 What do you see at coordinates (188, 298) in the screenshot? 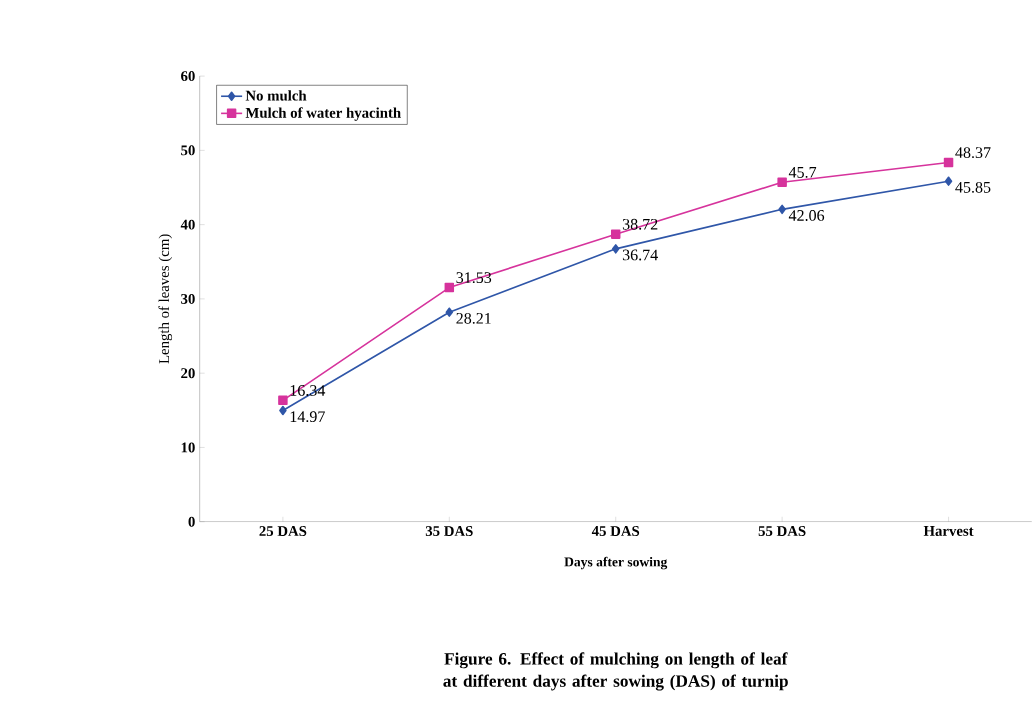
I see `y-tick-label: 30` at bounding box center [188, 298].